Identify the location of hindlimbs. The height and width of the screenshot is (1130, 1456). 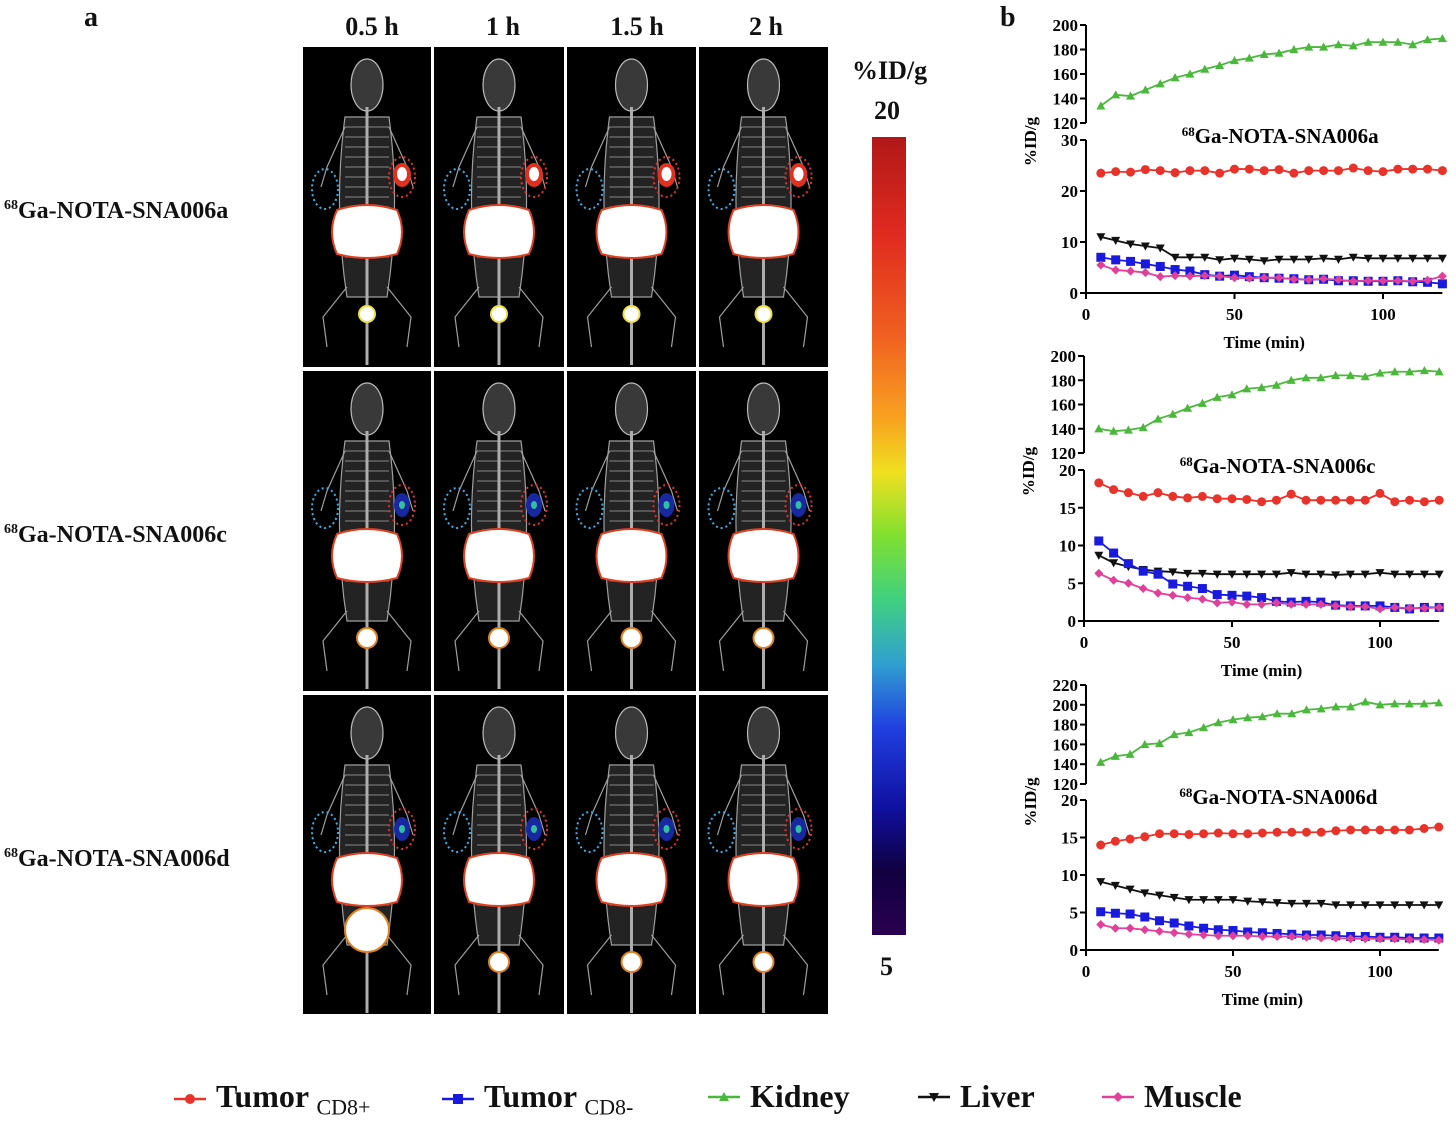
(499, 641).